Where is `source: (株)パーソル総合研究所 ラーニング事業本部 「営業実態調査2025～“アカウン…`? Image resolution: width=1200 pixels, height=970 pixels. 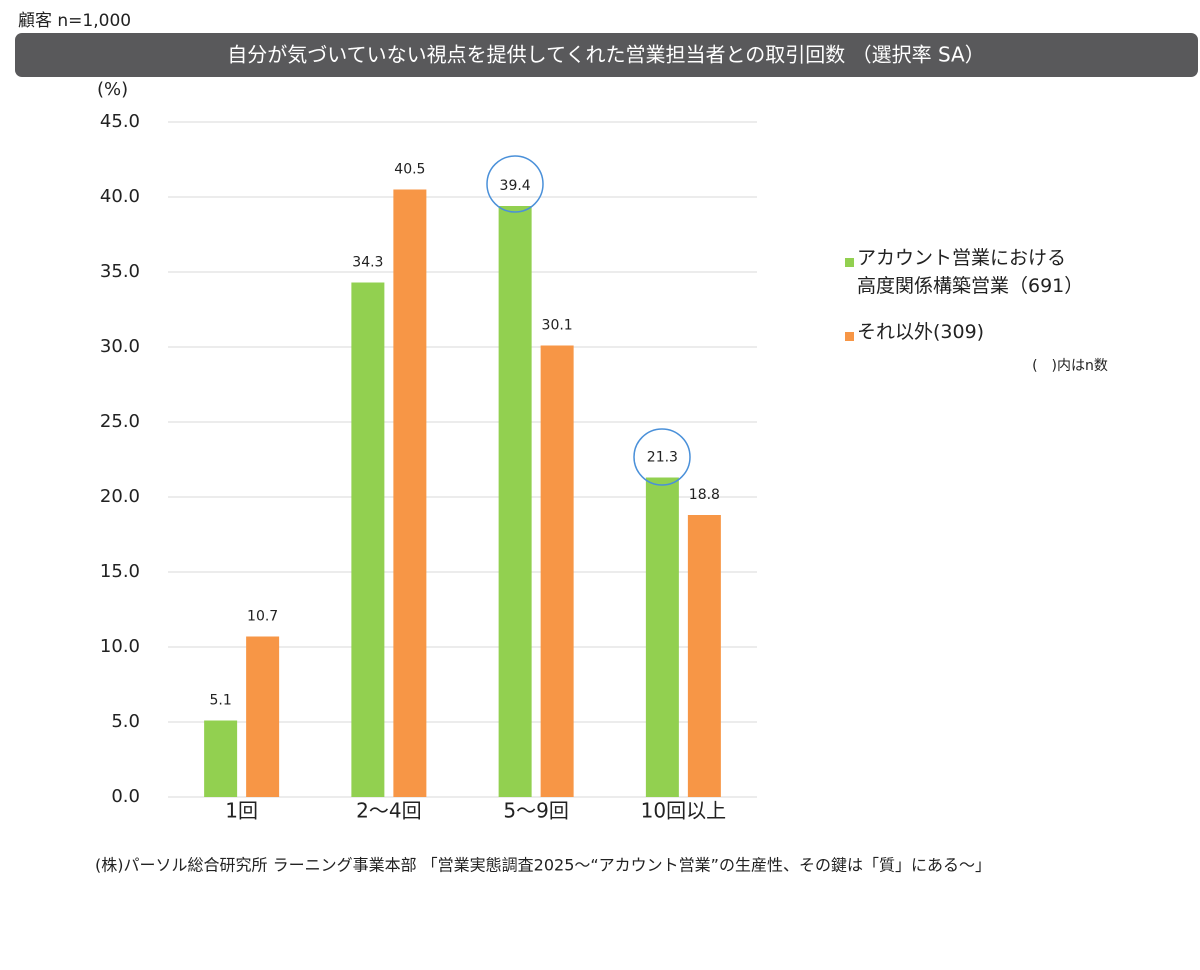
source: (株)パーソル総合研究所 ラーニング事業本部 「営業実態調査2025～“アカウン… is located at coordinates (543, 865).